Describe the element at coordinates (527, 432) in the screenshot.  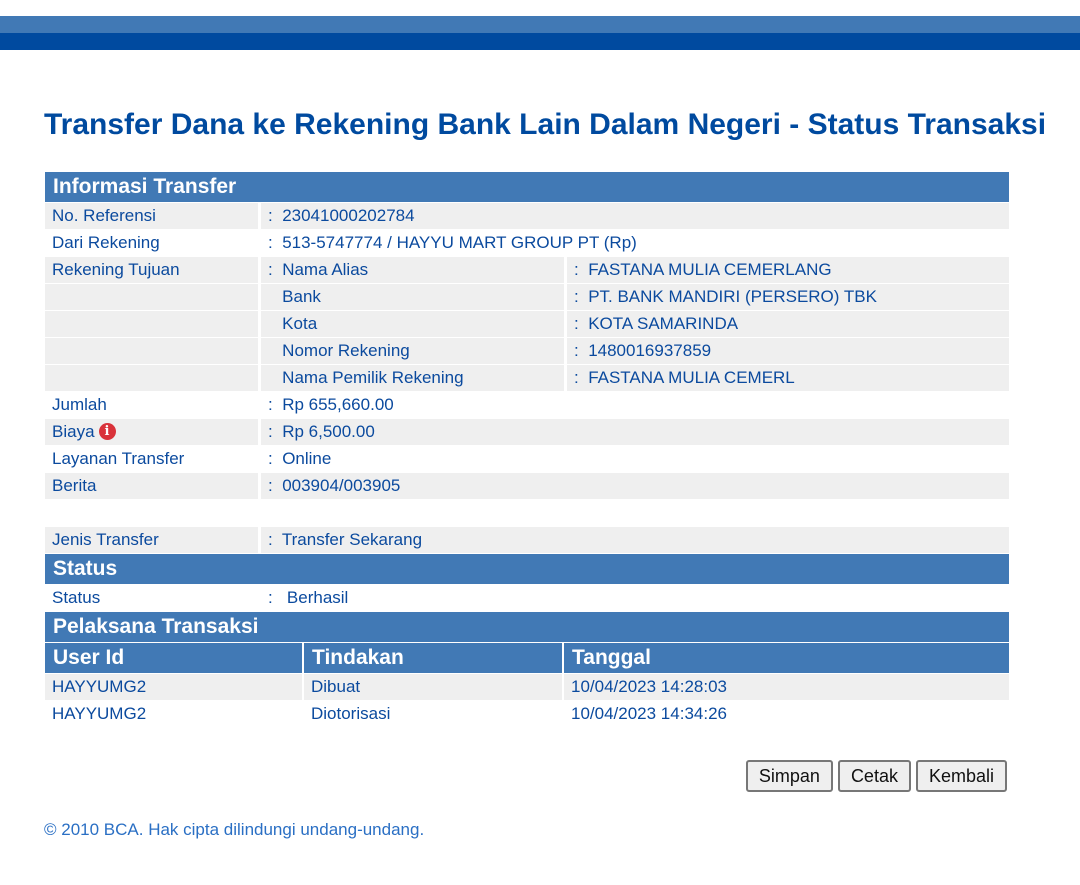
I see `row-fee: Biaya i: Rp 6,500.00` at that location.